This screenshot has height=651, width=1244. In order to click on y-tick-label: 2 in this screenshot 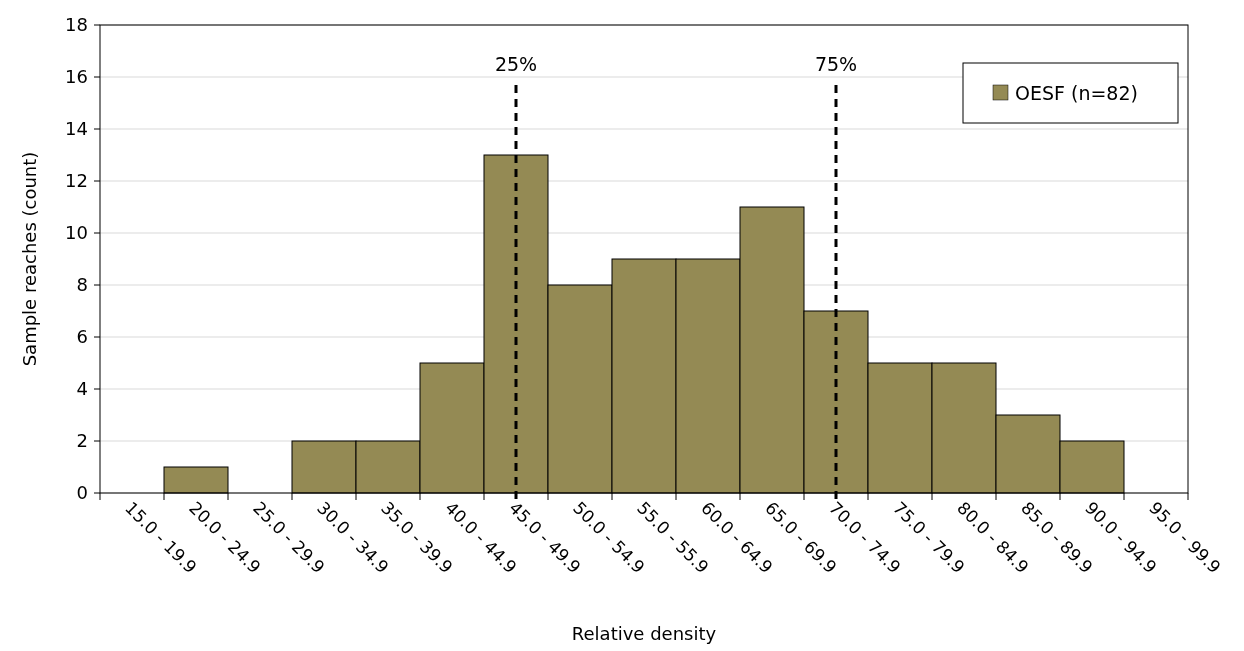, I will do `click(82, 441)`.